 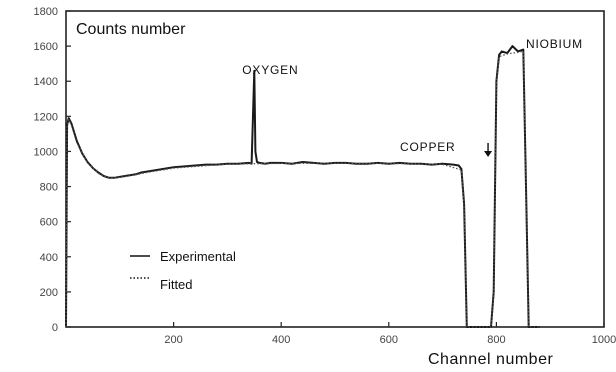 I want to click on copper-arrow-icon, so click(x=488, y=149).